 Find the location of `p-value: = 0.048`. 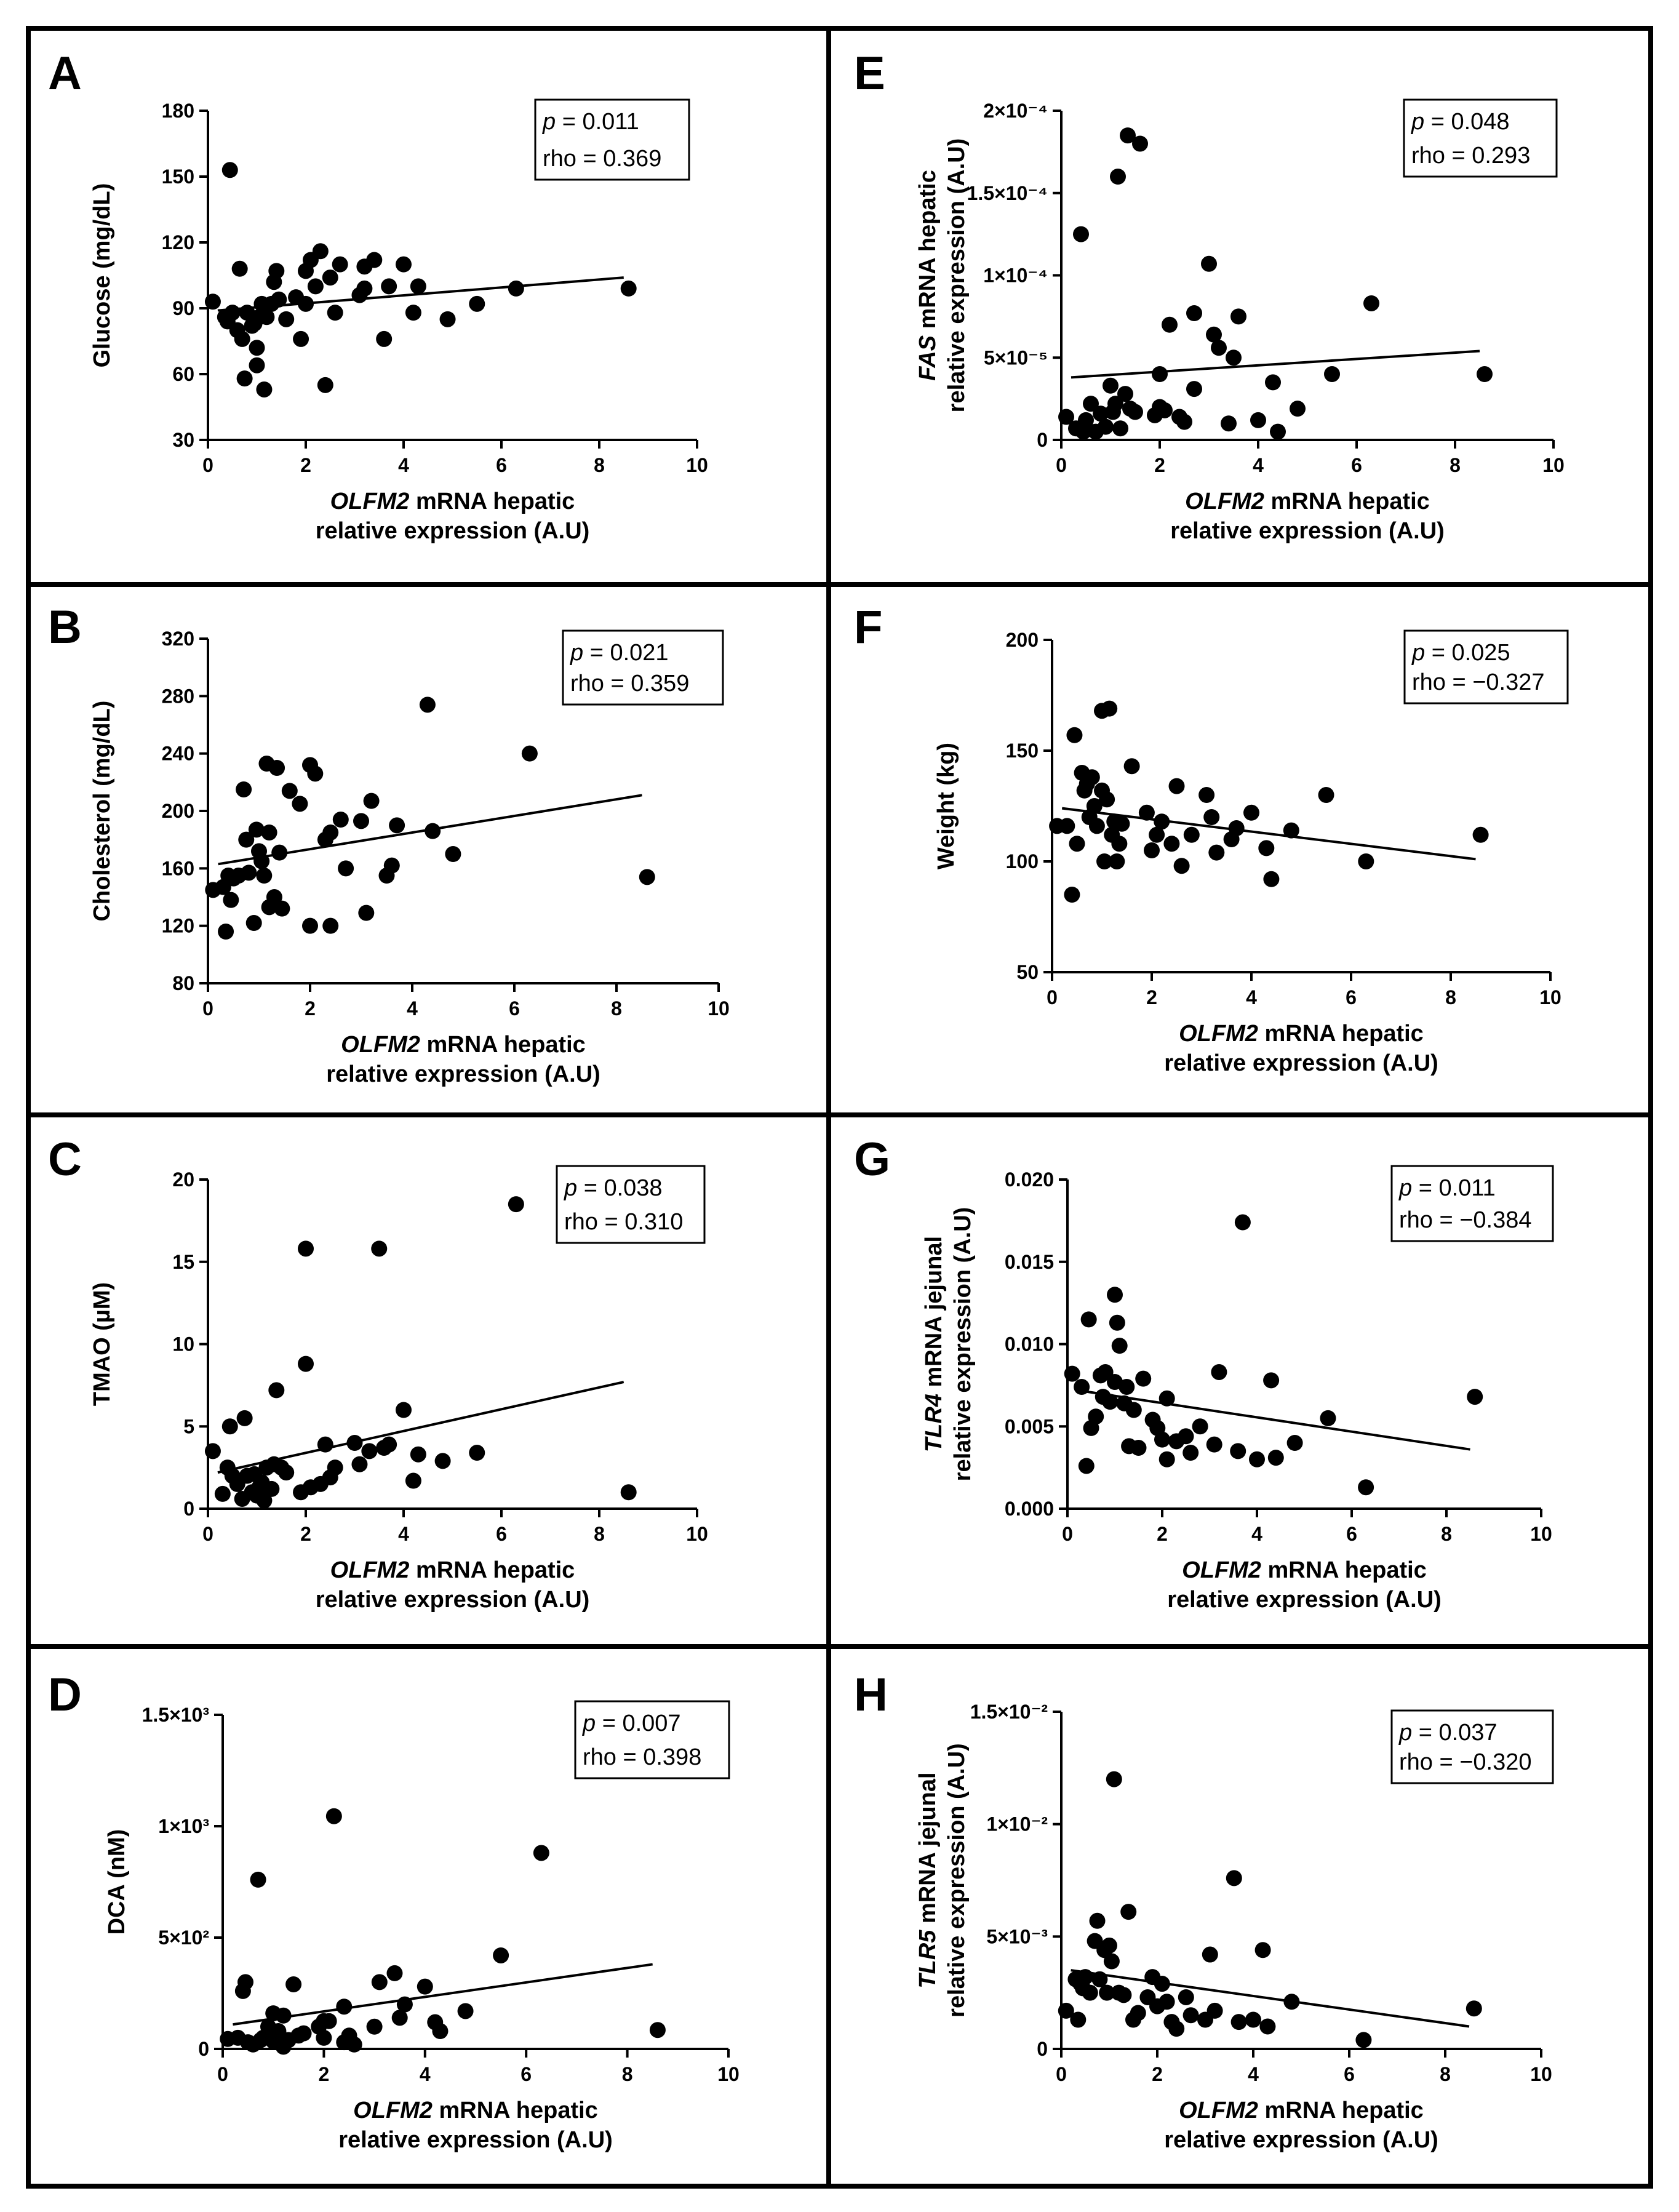

p-value: = 0.048 is located at coordinates (1466, 122).